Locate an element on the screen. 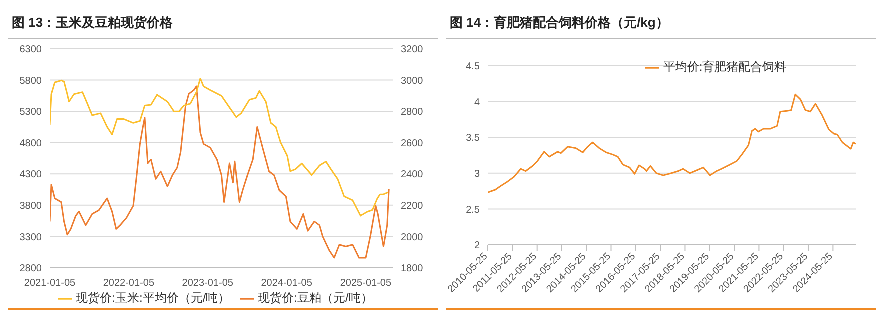 The width and height of the screenshot is (877, 332). chart-title: 图 13：玉米及豆粕现货价格 is located at coordinates (223, 23).